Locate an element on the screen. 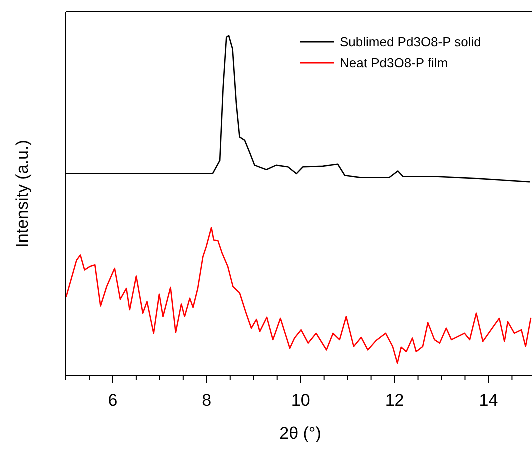 The height and width of the screenshot is (449, 532). y-axis-title: Intensity (a.u.) is located at coordinates (22, 194).